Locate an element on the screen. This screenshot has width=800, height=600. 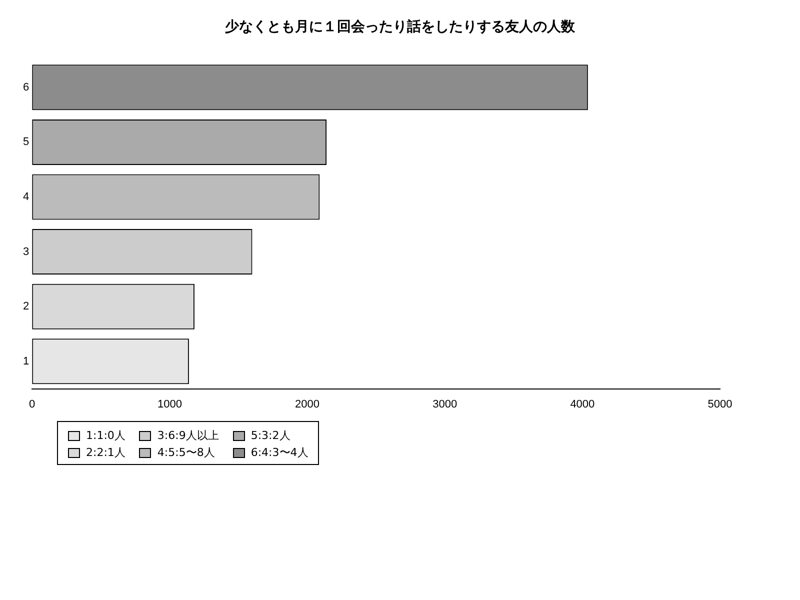
y-tick-label: 4 is located at coordinates (26, 197).